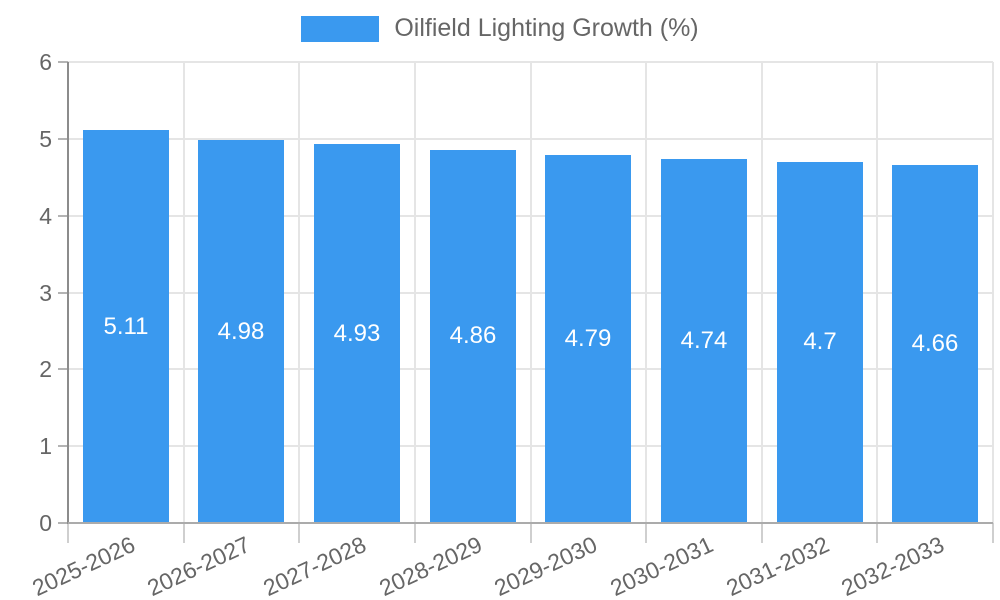  I want to click on legend-swatch, so click(340, 28).